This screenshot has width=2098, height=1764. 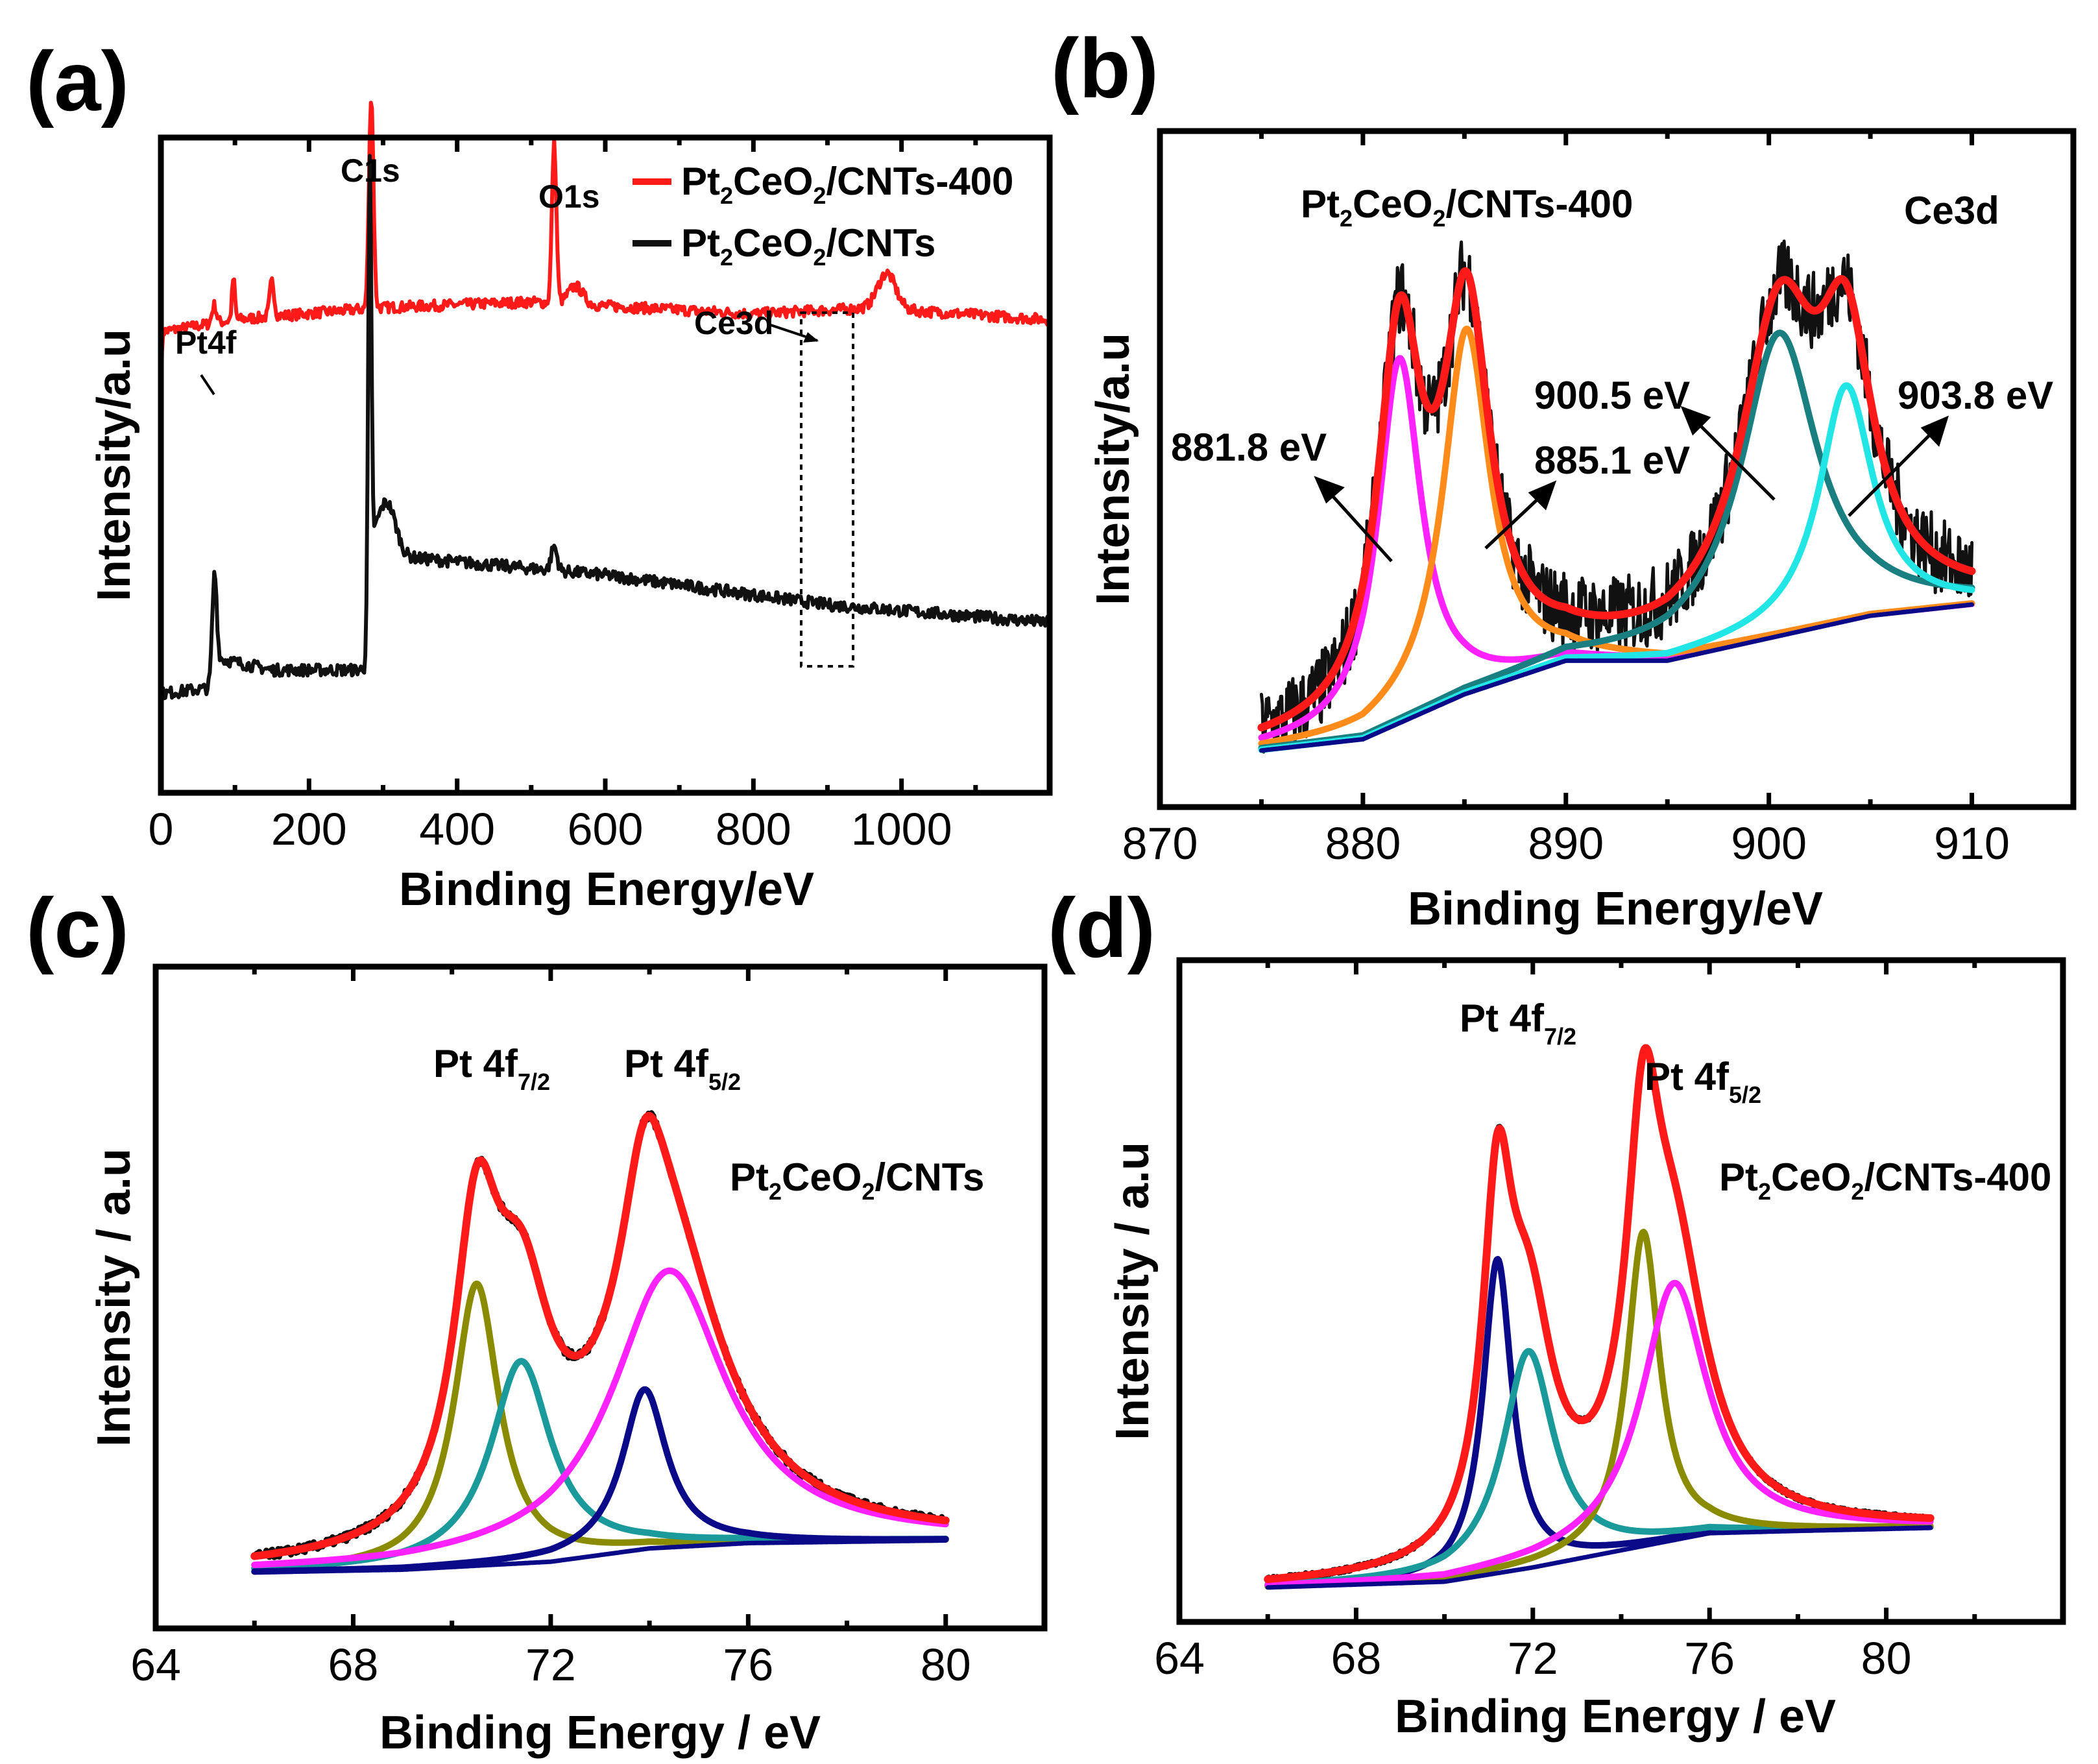 I want to click on panel-b-ce3d: Ce3d, so click(x=1951, y=210).